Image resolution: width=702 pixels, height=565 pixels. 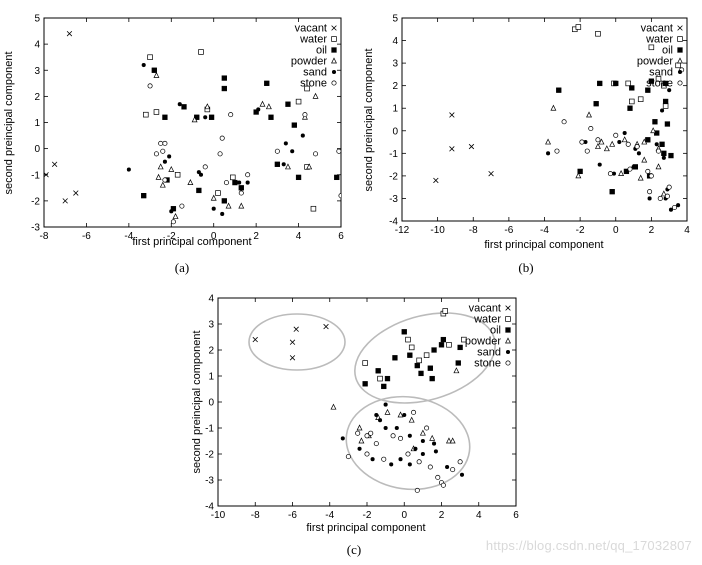 I want to click on cluster-outlines, so click(x=372, y=401).